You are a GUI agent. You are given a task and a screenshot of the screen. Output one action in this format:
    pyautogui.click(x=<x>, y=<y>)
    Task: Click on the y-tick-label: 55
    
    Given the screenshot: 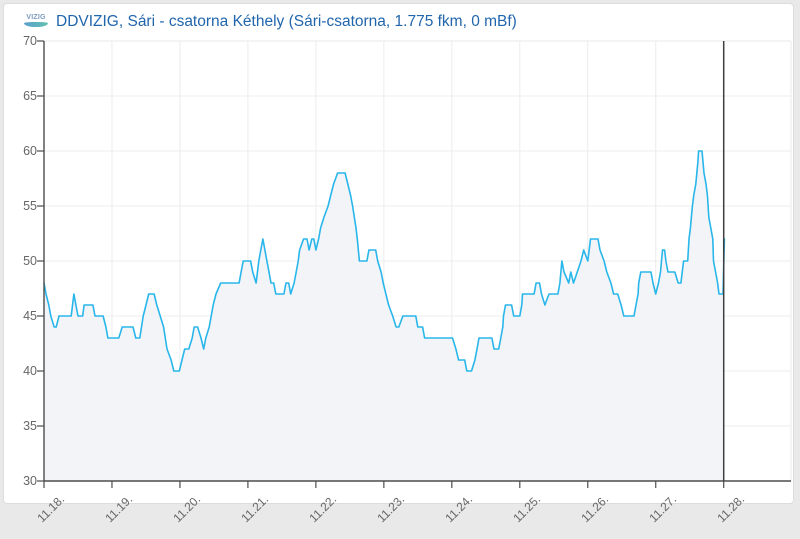 What is the action you would take?
    pyautogui.click(x=30, y=205)
    